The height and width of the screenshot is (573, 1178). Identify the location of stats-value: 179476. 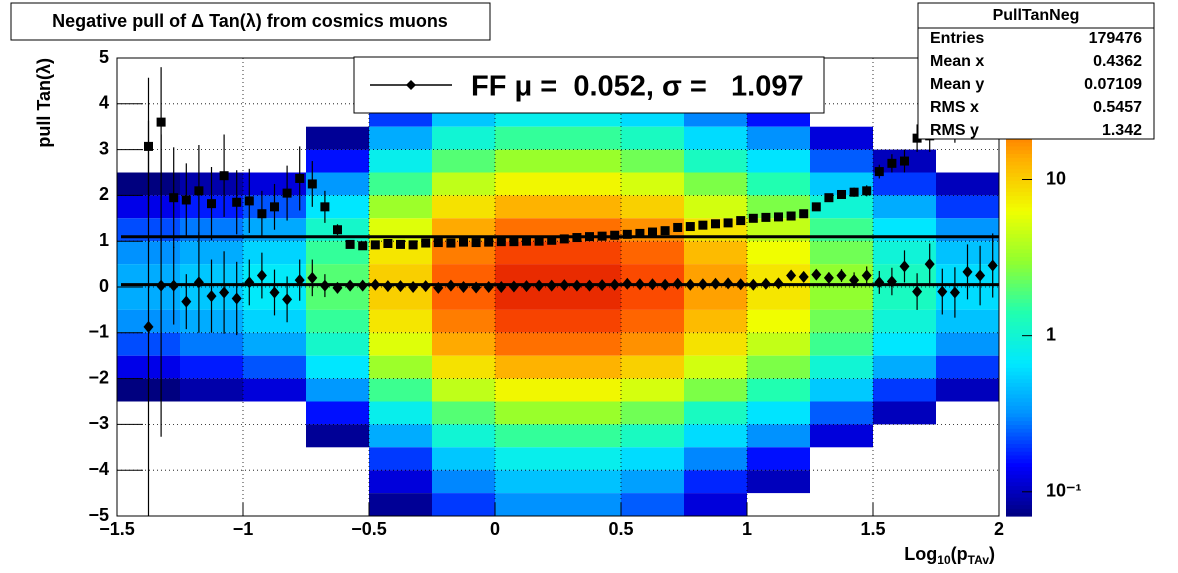
(1115, 38).